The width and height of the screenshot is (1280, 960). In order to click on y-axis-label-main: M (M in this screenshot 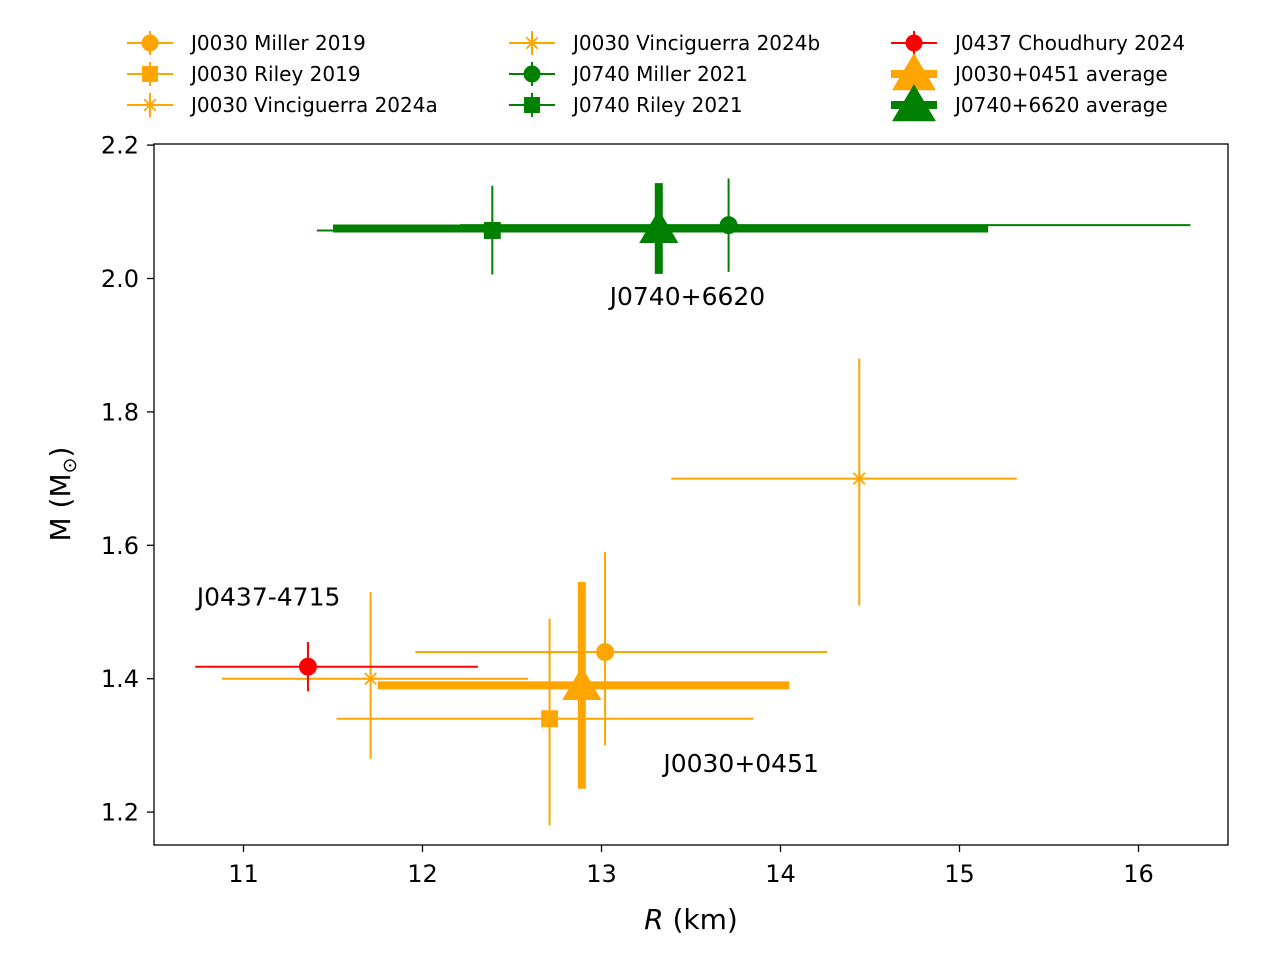, I will do `click(60, 507)`.